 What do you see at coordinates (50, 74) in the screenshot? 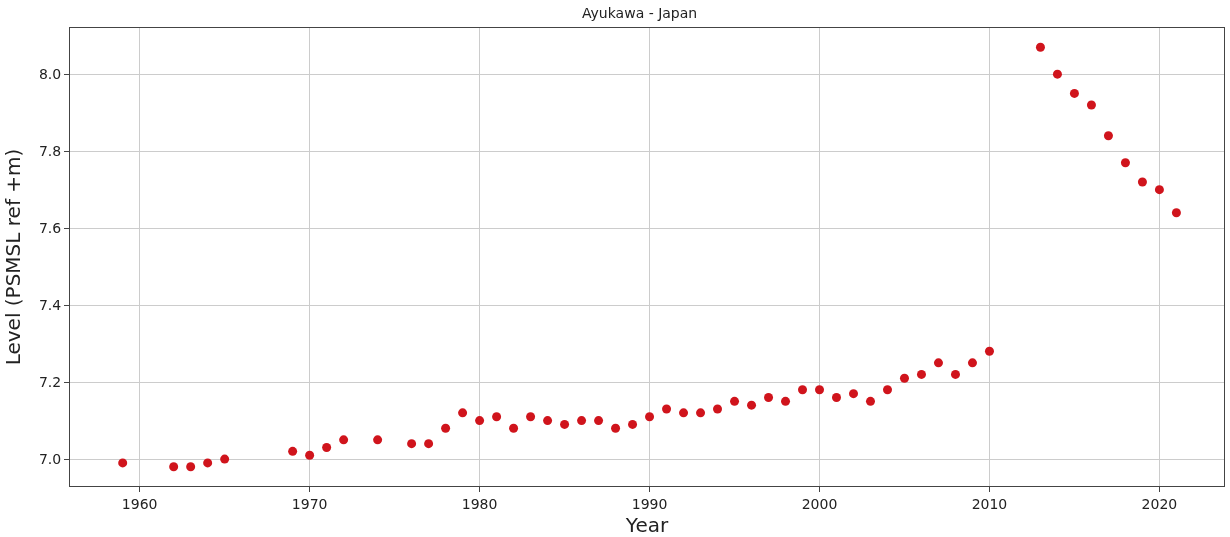
I see `y-tick-label: 8.0` at bounding box center [50, 74].